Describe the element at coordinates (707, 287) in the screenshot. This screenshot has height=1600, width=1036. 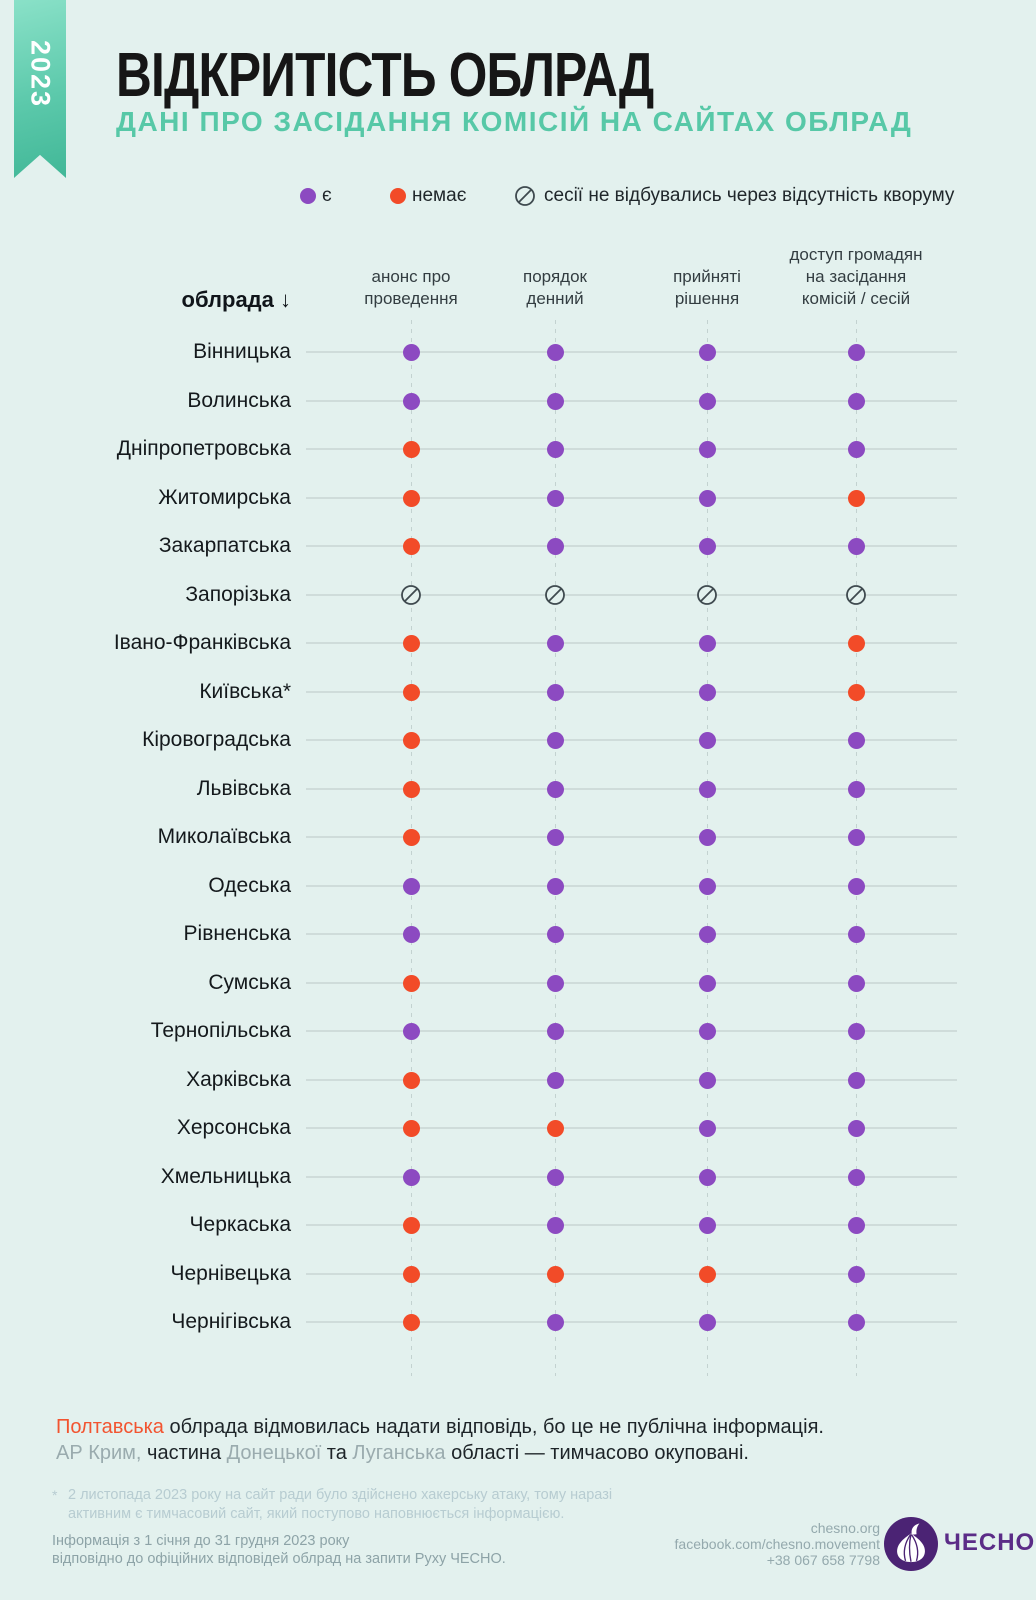
I see `column-header: прийняті рішення` at that location.